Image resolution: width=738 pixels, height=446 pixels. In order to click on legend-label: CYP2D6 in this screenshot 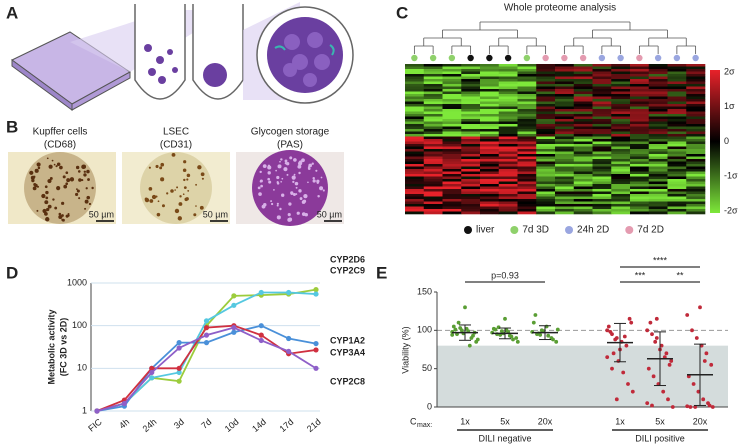, I will do `click(347, 259)`.